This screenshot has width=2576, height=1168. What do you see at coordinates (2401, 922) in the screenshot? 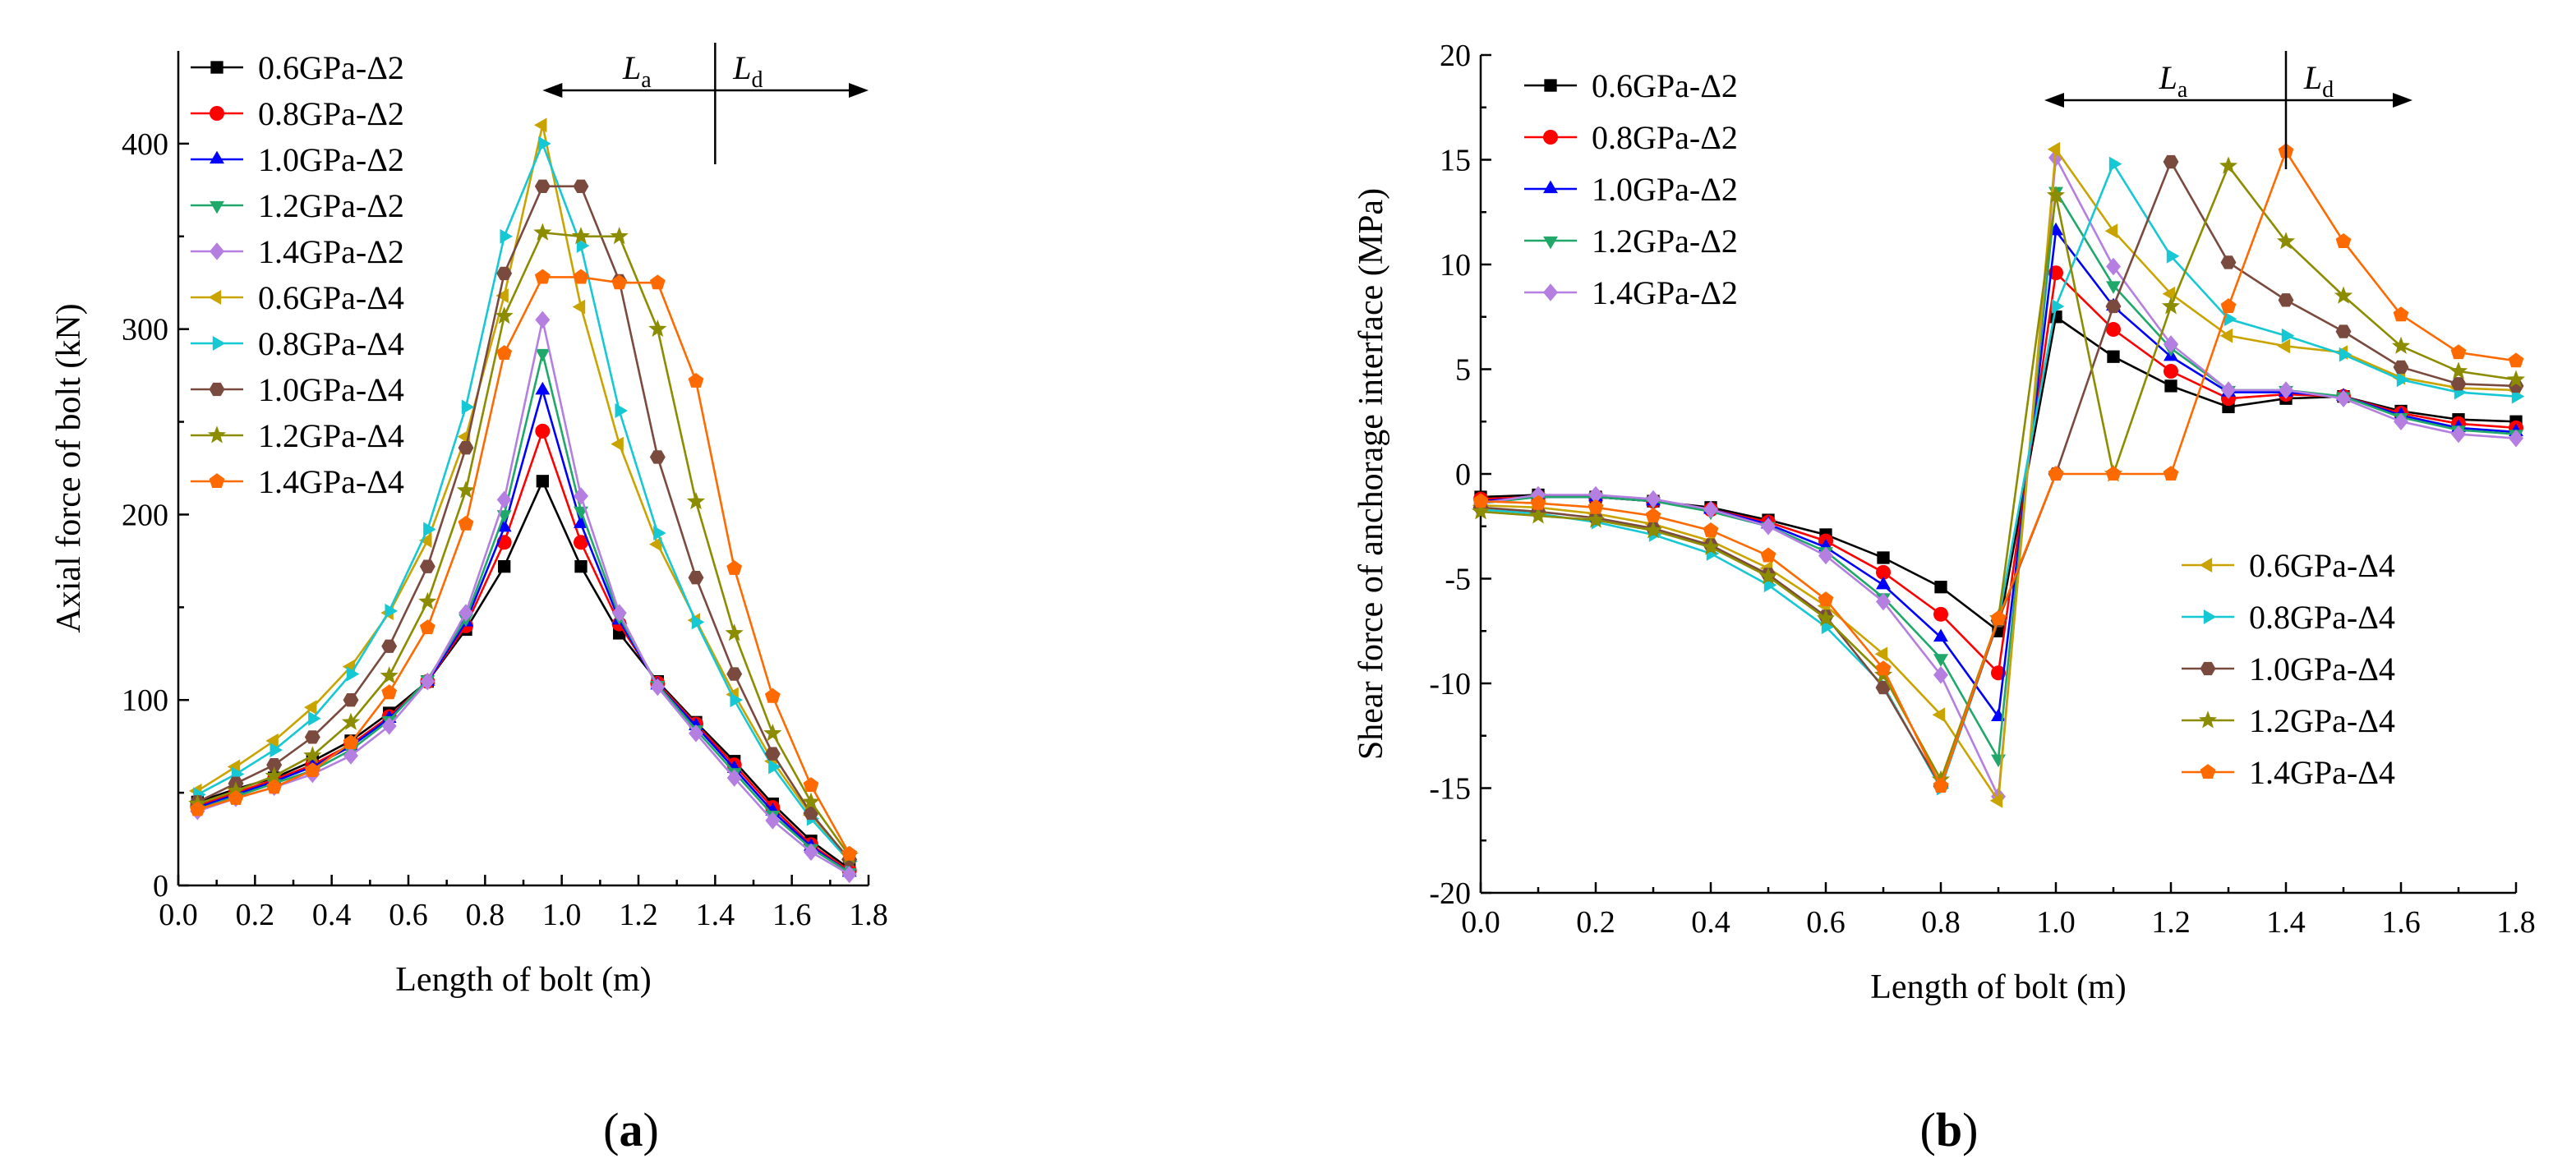
I see `x-tick-label: 1.6` at bounding box center [2401, 922].